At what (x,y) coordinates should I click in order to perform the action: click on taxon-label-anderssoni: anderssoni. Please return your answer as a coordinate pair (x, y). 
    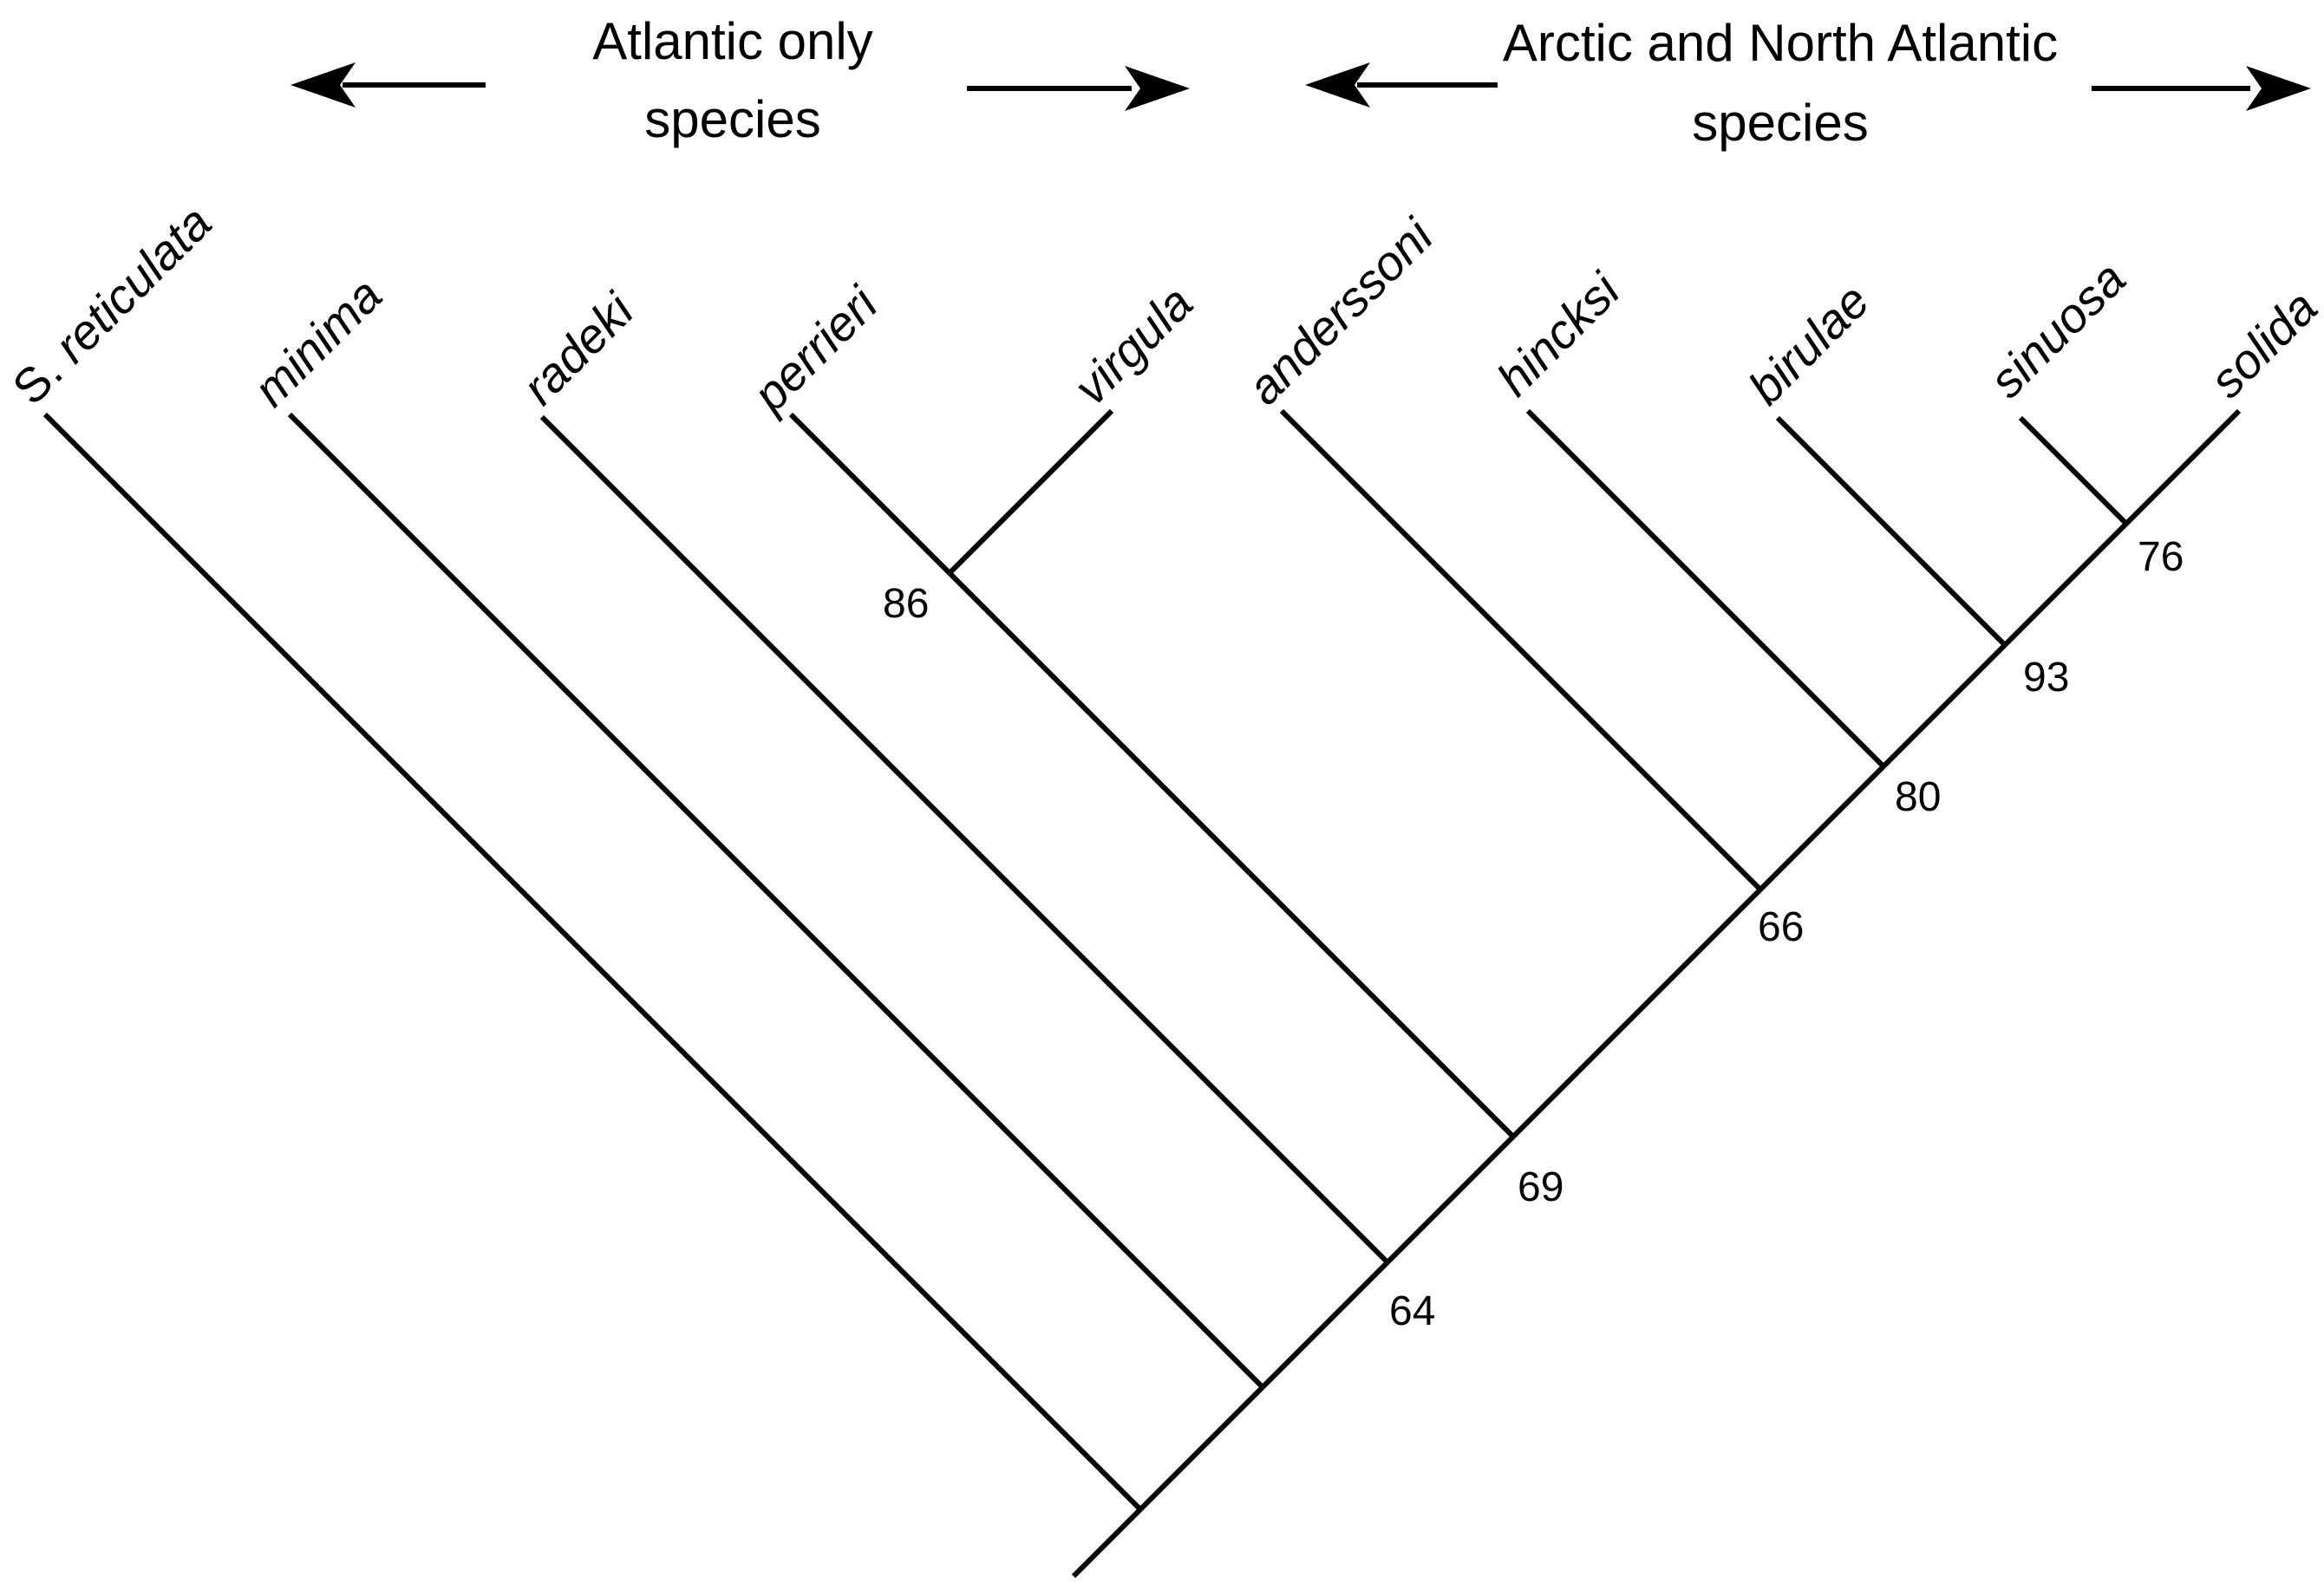
    Looking at the image, I should click on (1340, 310).